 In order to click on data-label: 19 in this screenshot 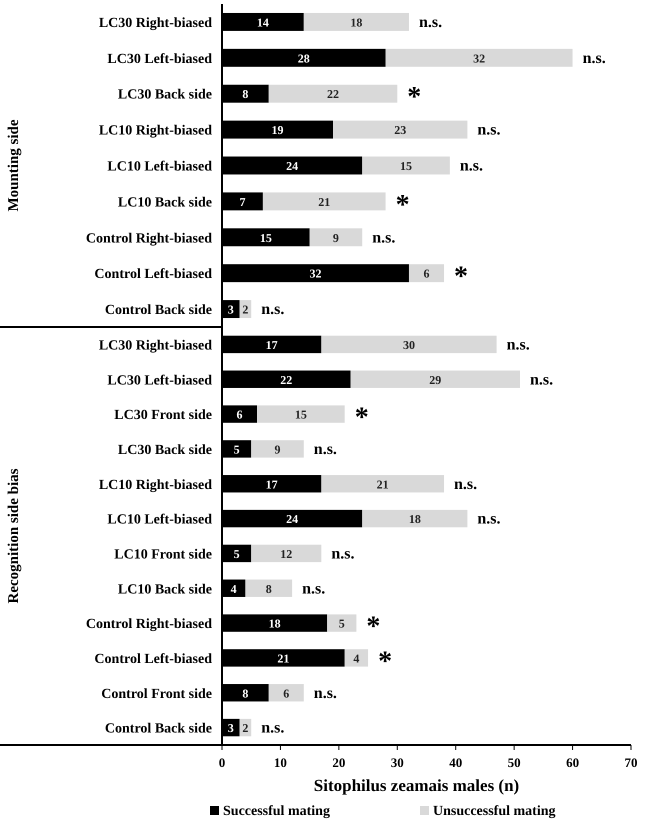, I will do `click(278, 130)`.